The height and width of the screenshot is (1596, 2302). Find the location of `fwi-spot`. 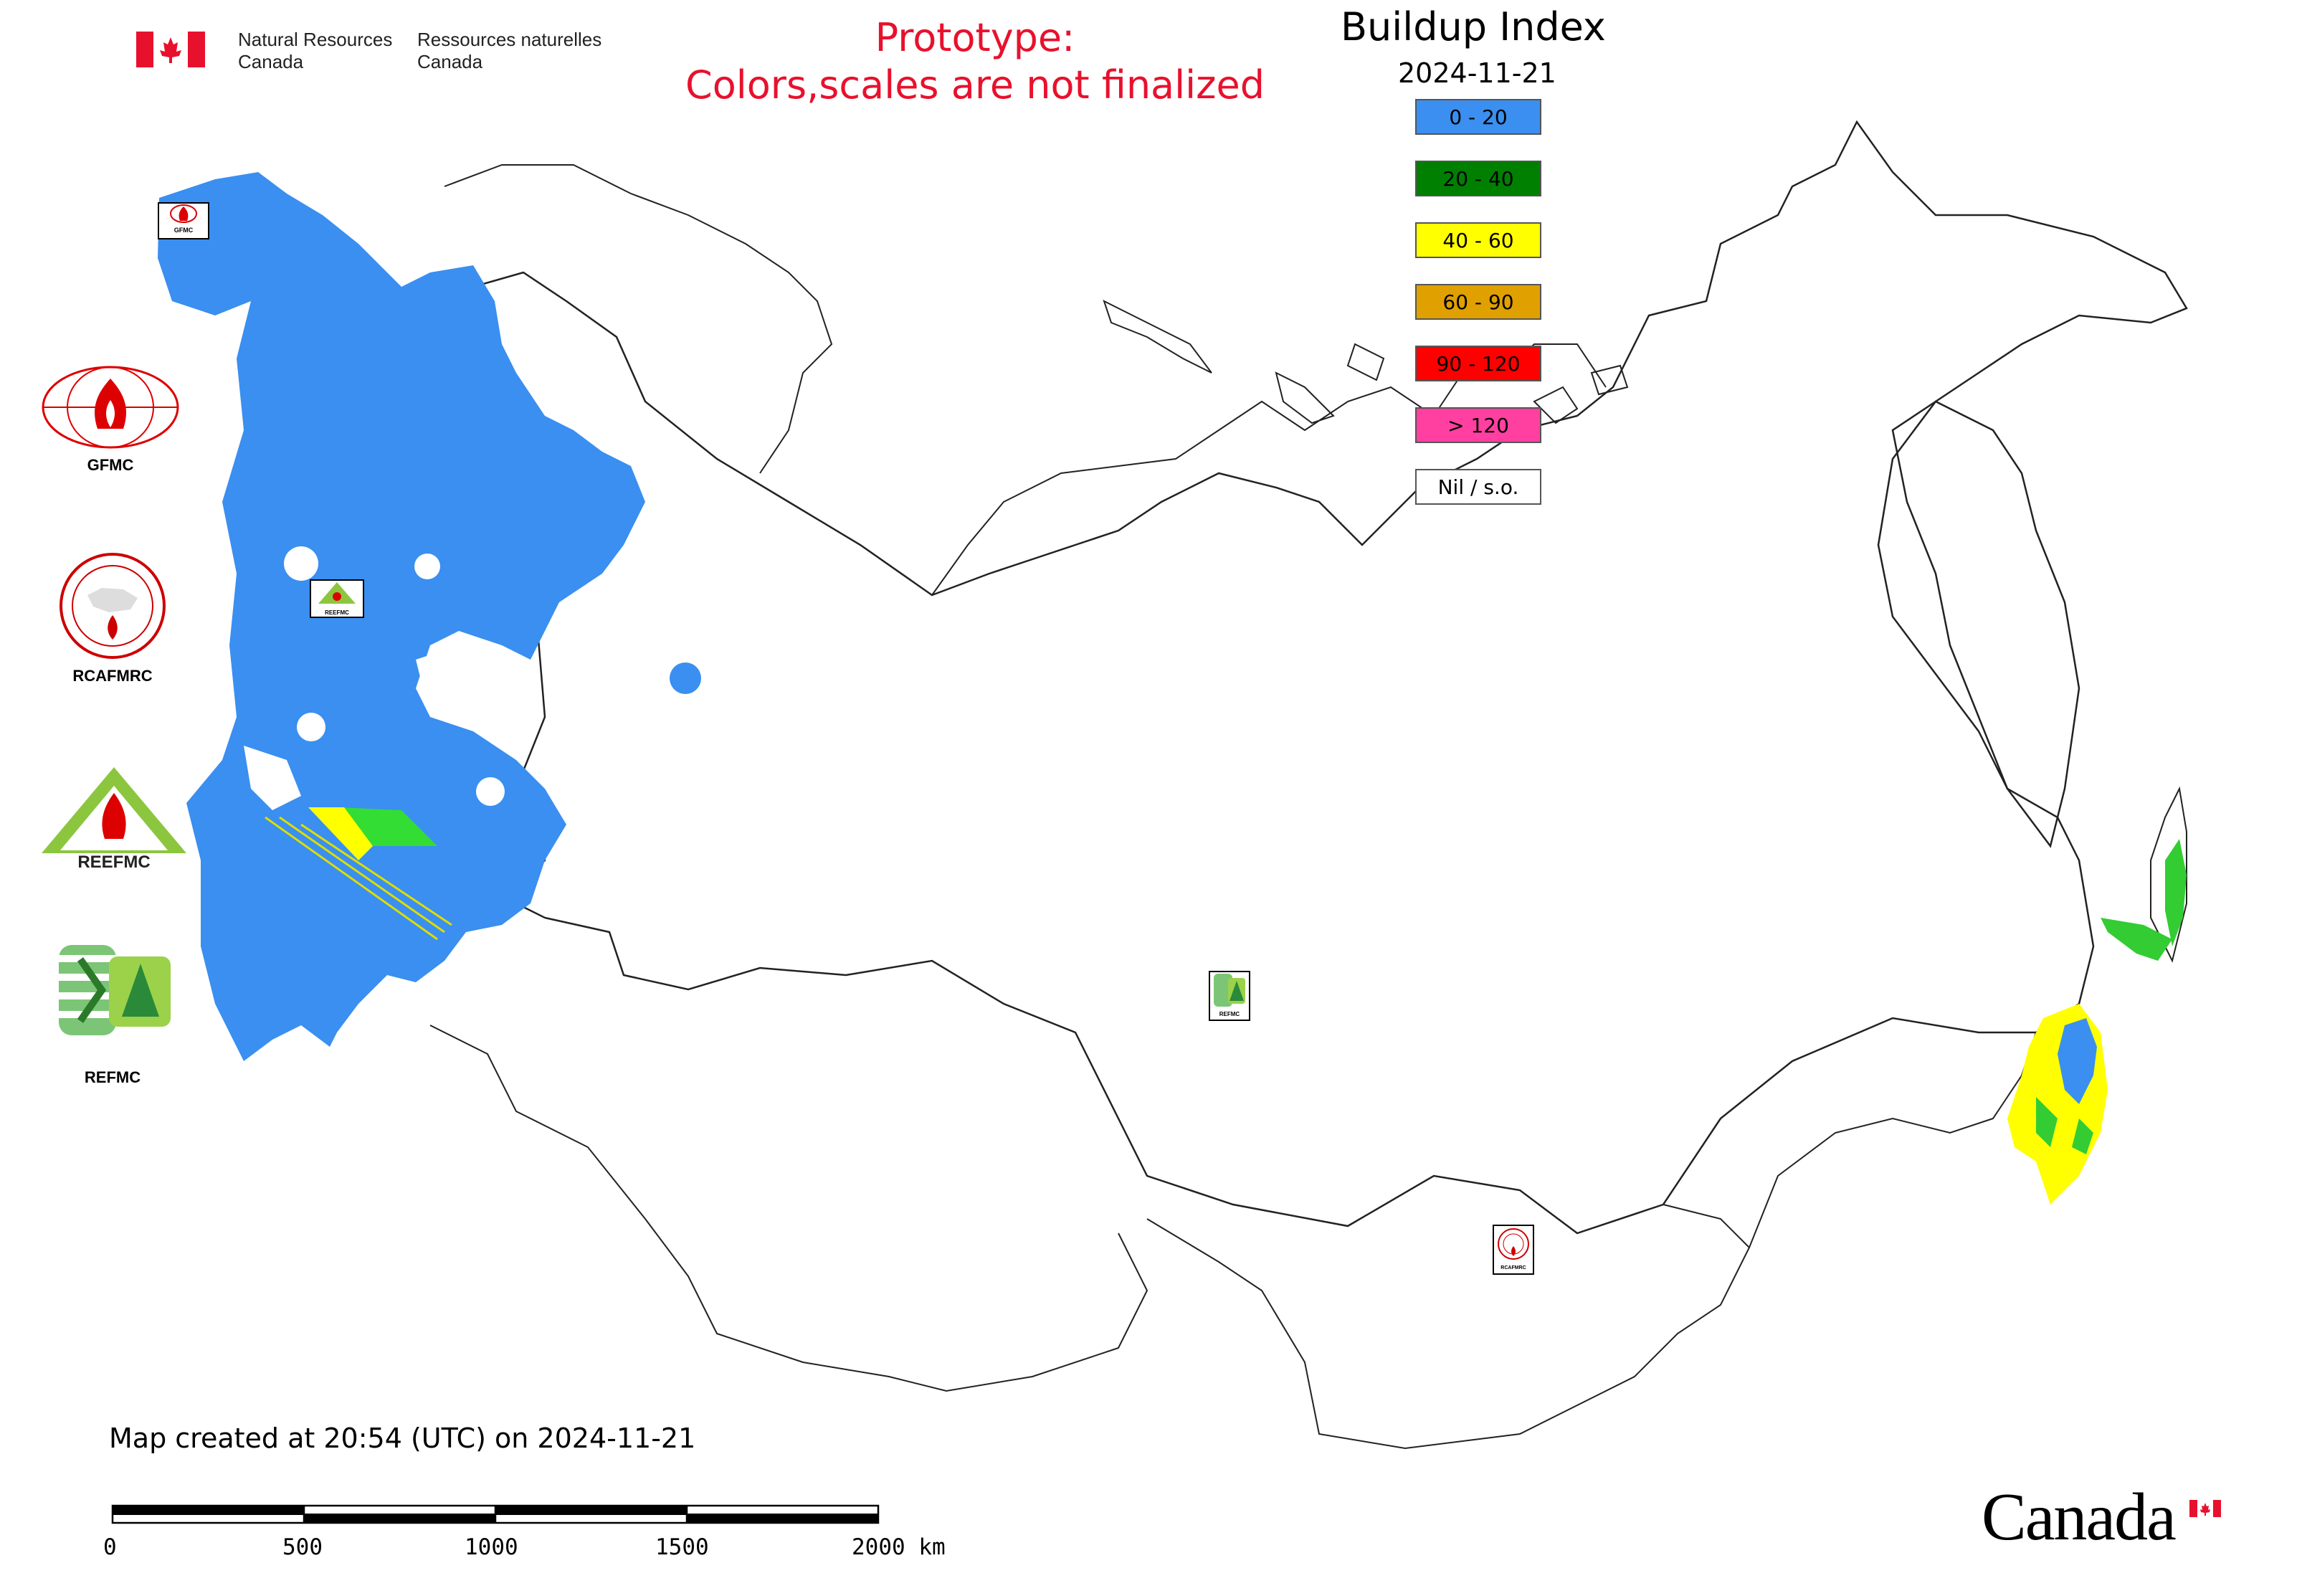

fwi-spot is located at coordinates (685, 678).